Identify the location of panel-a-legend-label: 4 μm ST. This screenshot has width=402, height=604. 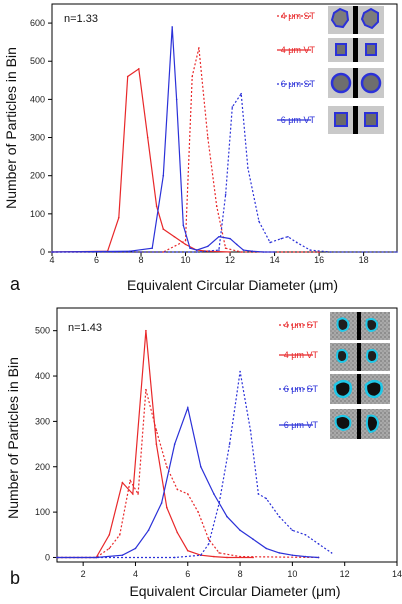
(298, 16).